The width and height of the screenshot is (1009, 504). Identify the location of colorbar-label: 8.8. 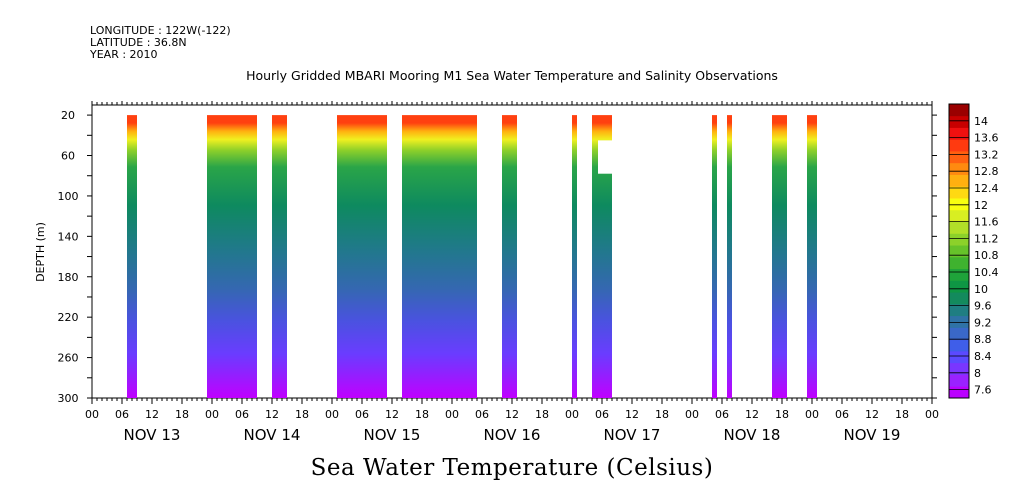
(983, 339).